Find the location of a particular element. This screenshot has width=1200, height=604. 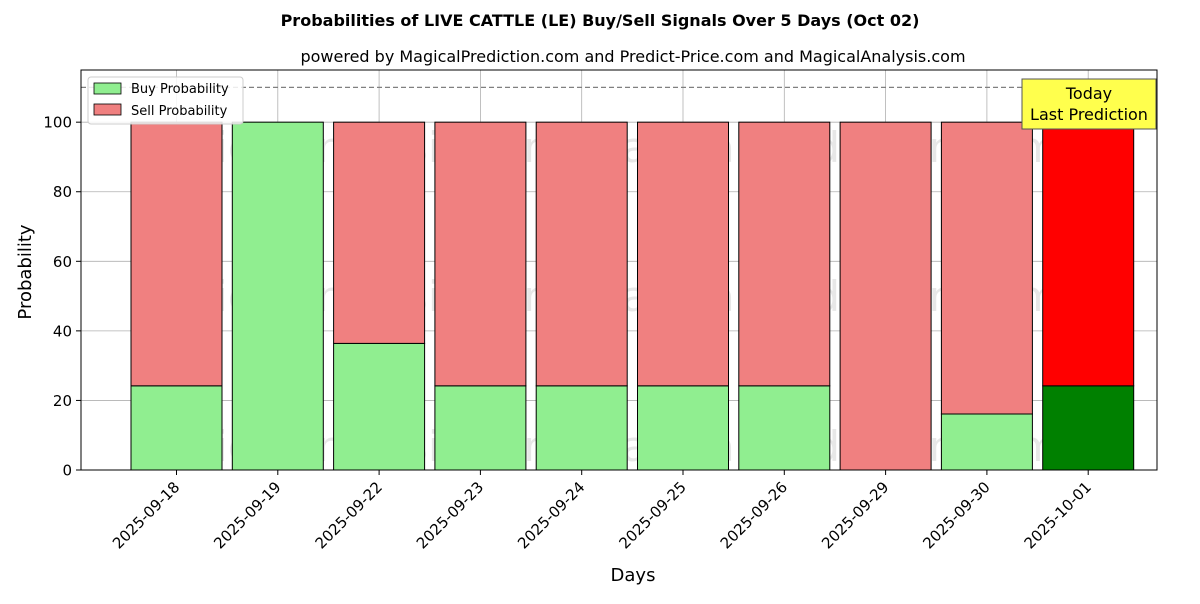

legend-frame is located at coordinates (165, 100).